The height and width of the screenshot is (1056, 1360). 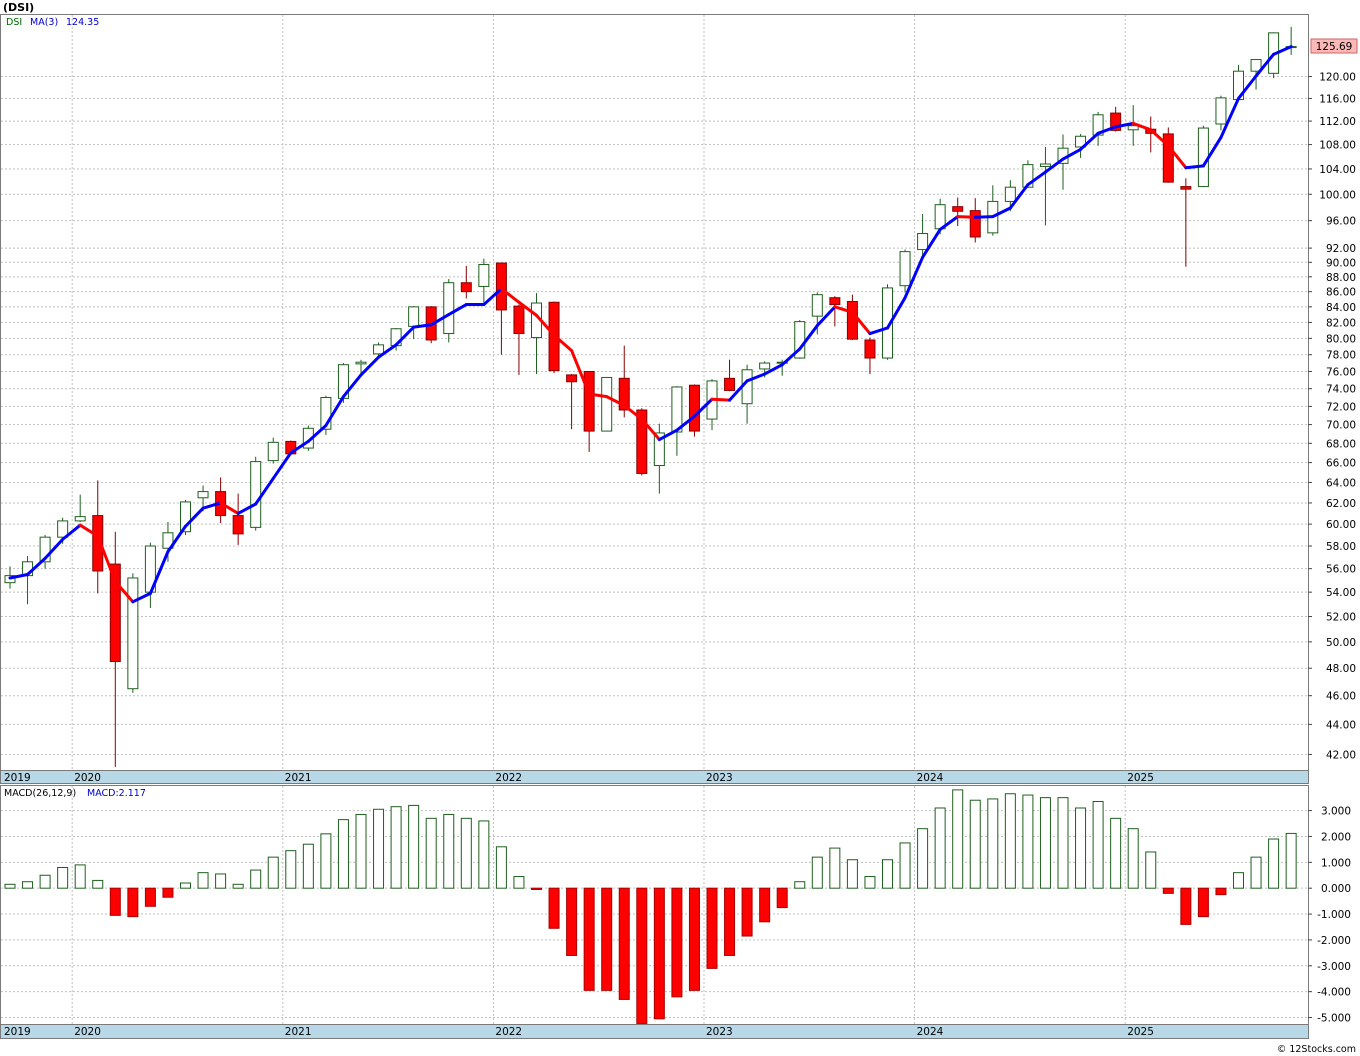 What do you see at coordinates (1337, 146) in the screenshot?
I see `price-y-tick-label: 108.00` at bounding box center [1337, 146].